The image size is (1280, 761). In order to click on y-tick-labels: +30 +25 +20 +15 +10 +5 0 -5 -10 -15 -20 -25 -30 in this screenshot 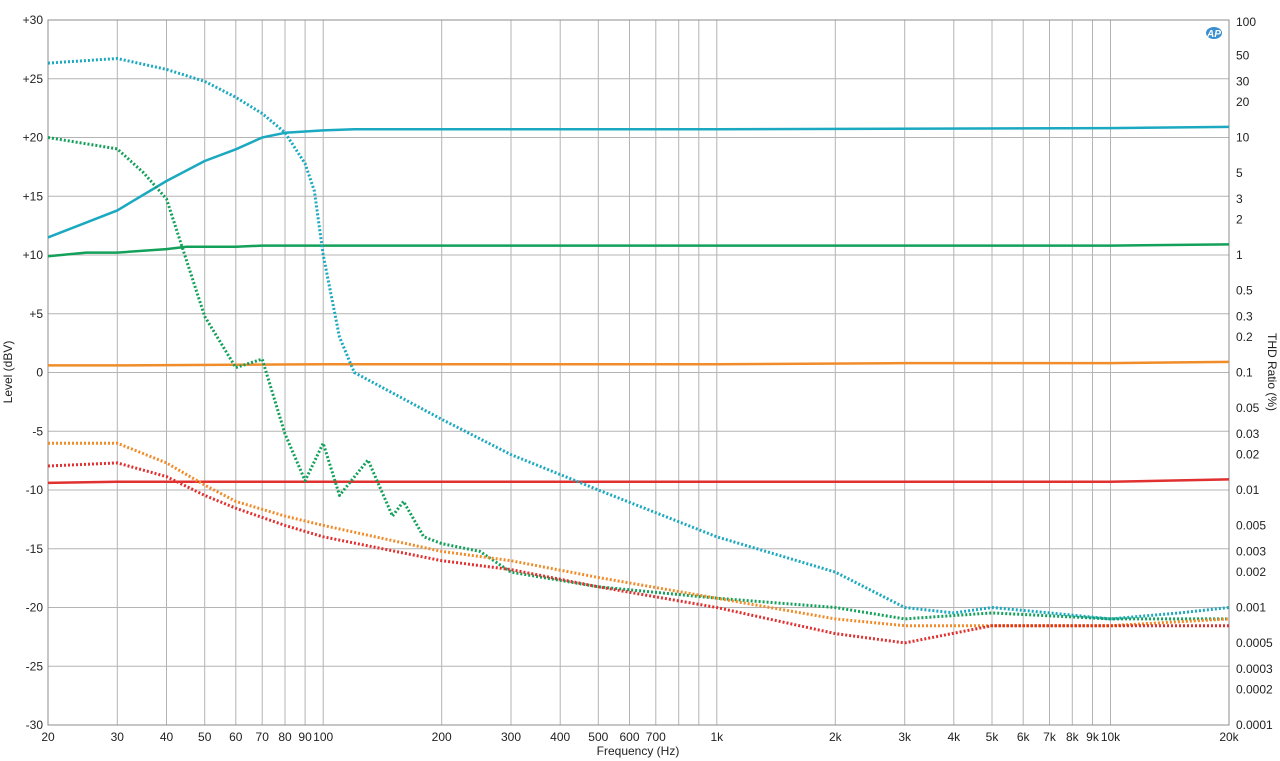, I will do `click(33, 372)`.